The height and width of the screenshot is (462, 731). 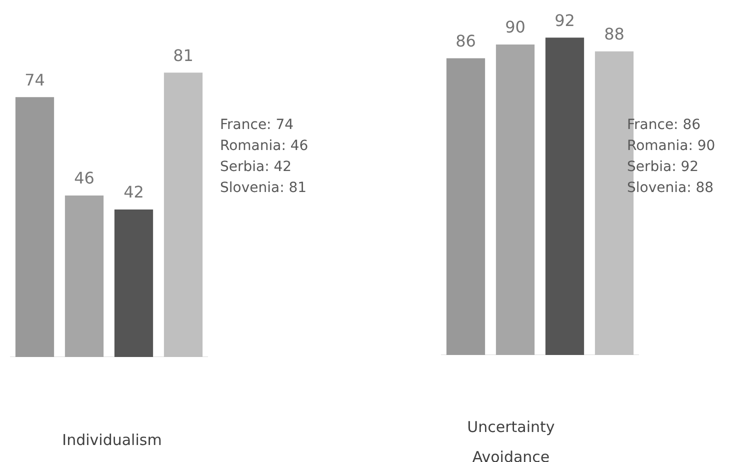 I want to click on annotation: Slovenia: 88, so click(x=671, y=188).